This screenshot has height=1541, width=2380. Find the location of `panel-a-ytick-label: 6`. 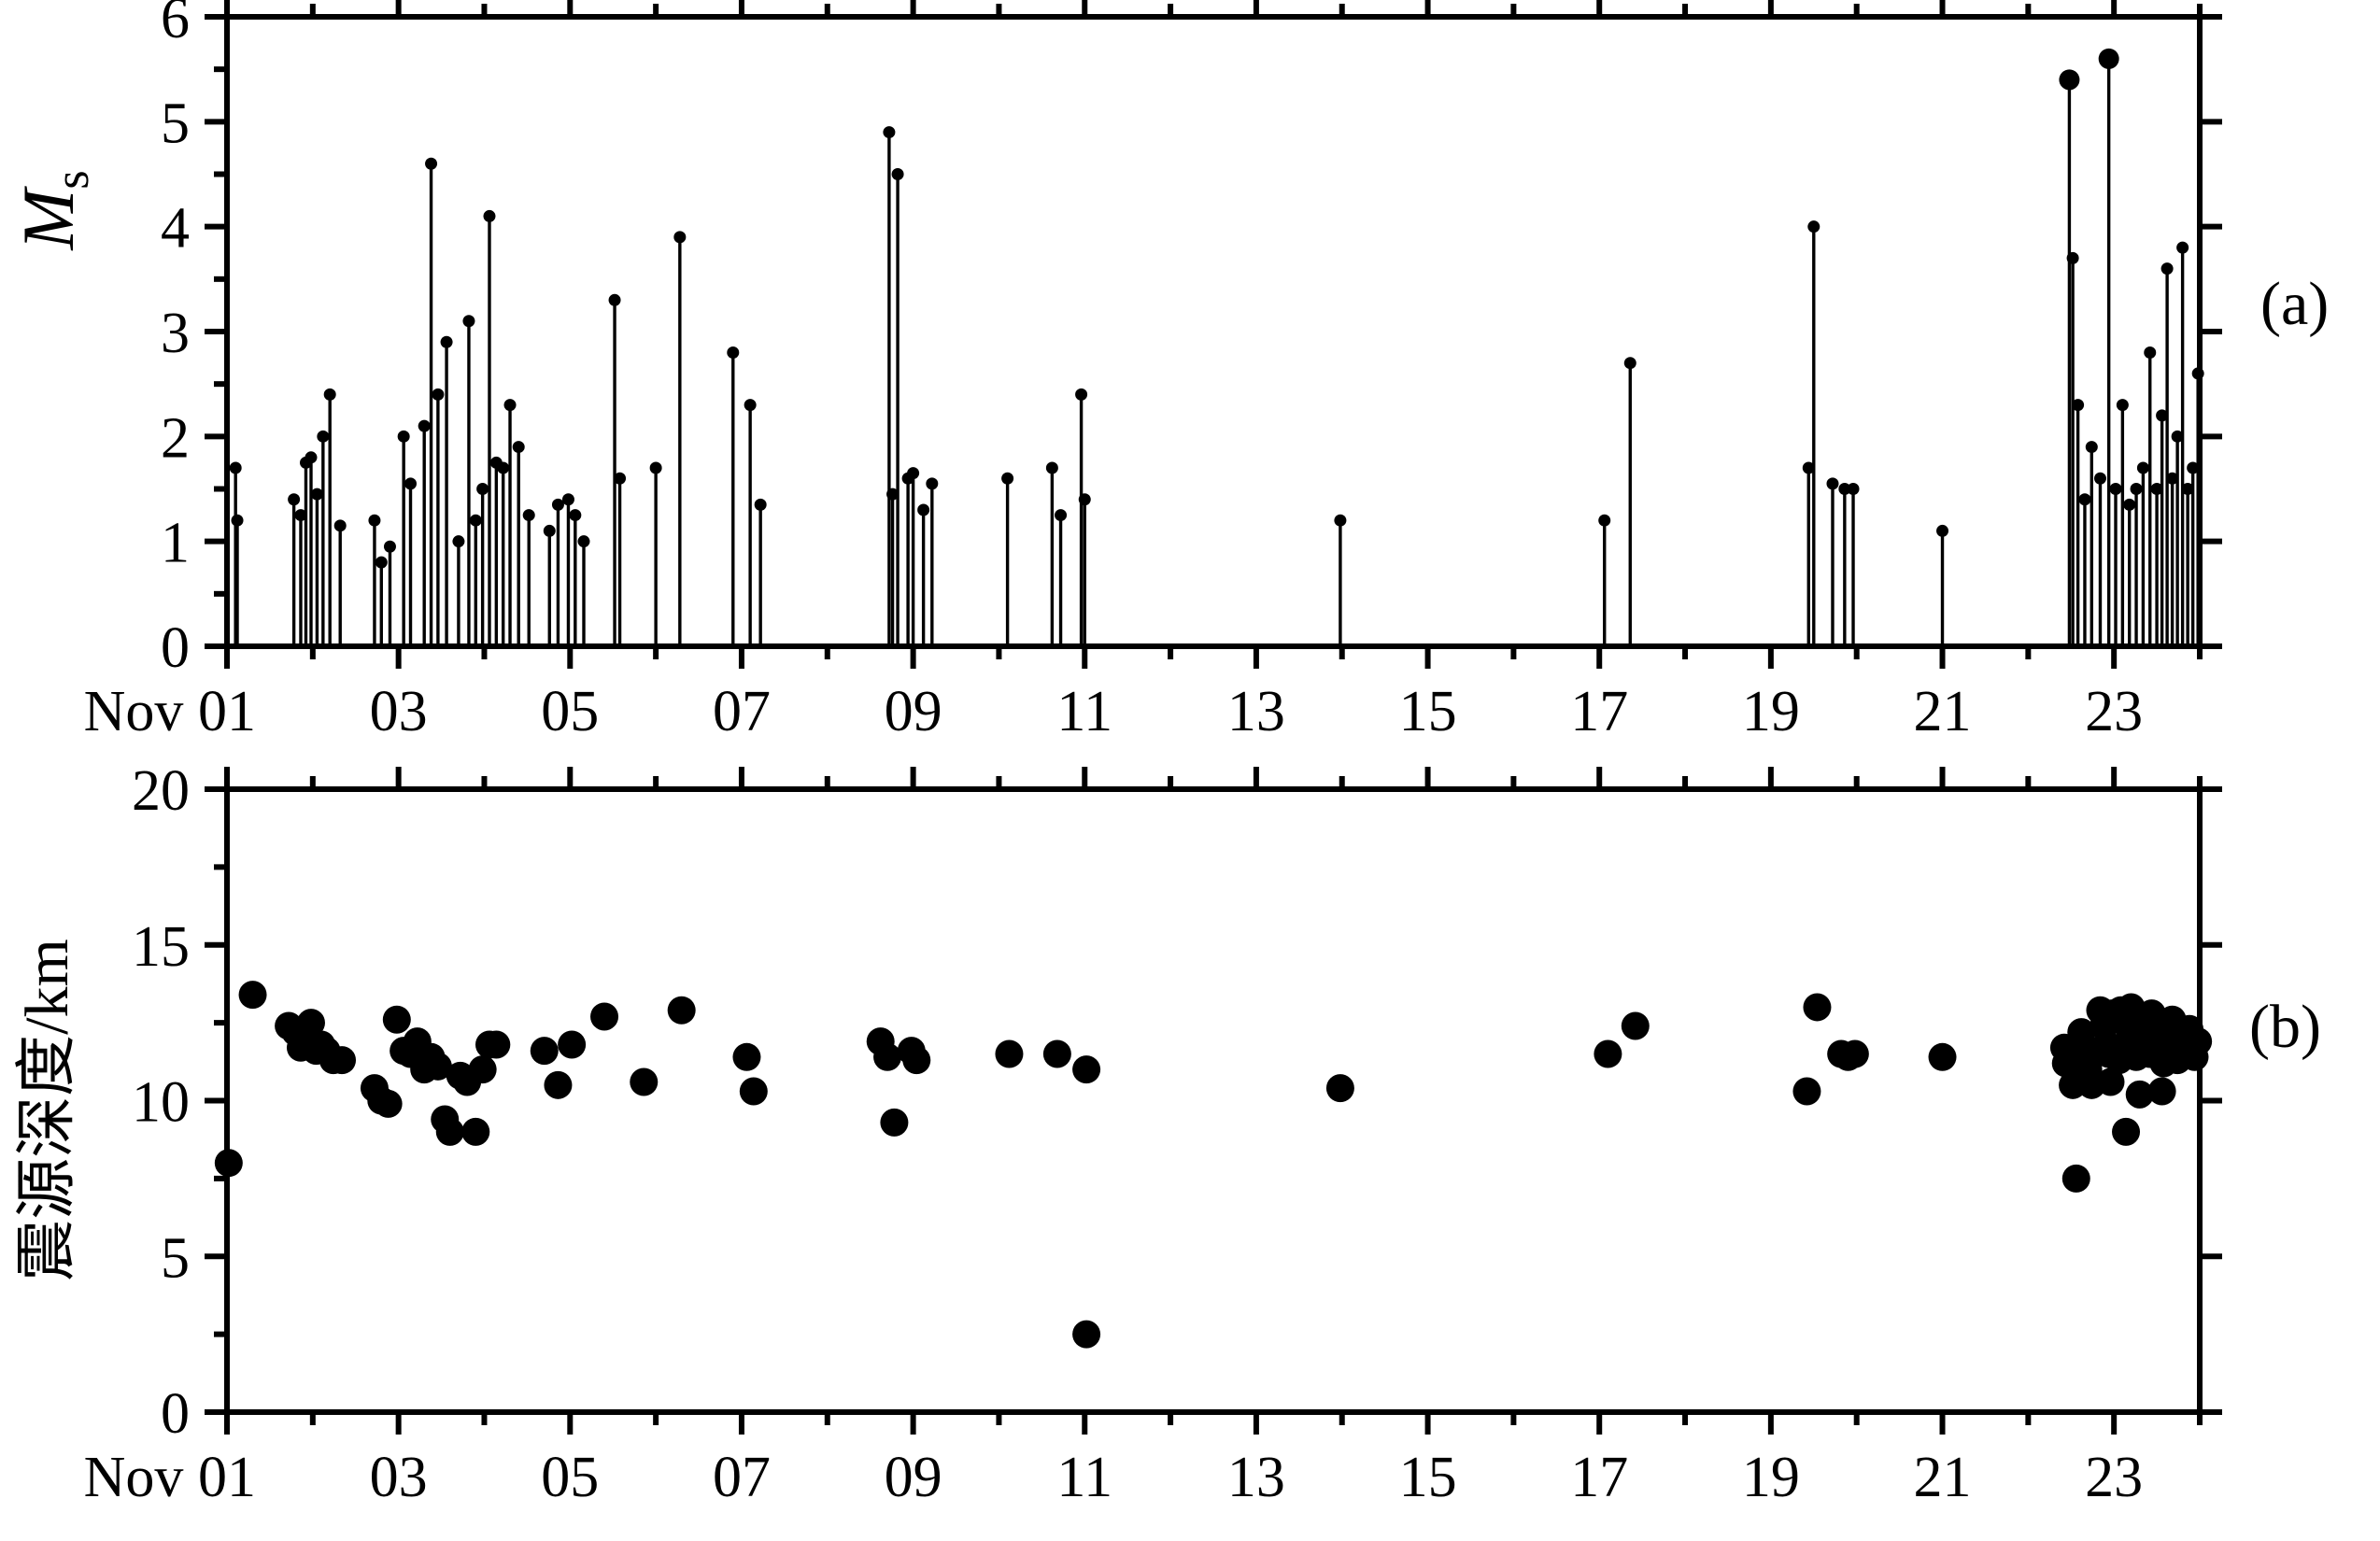

panel-a-ytick-label: 6 is located at coordinates (175, 25).